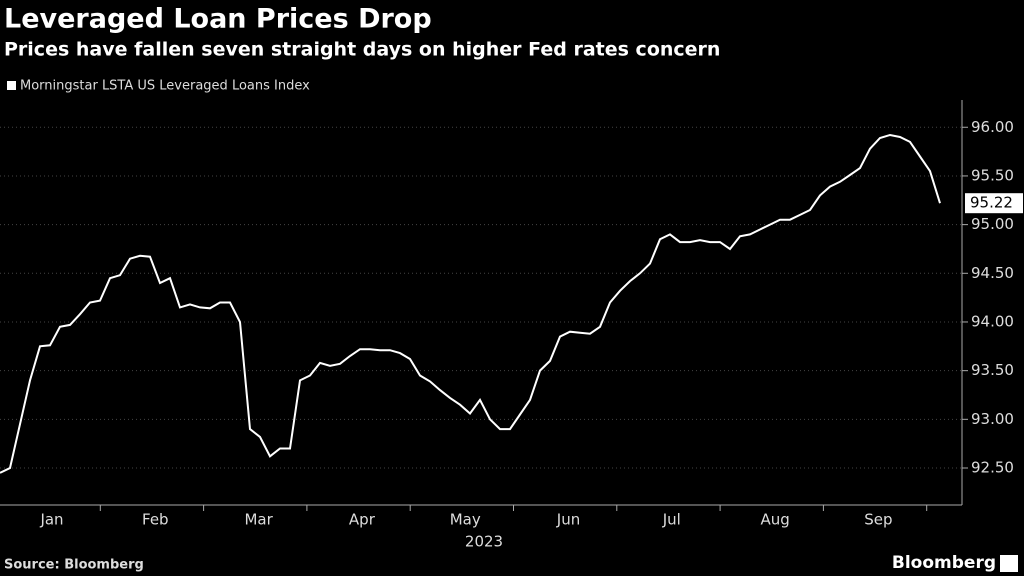 This screenshot has height=576, width=1024. Describe the element at coordinates (362, 520) in the screenshot. I see `x-tick-label: Apr` at that location.